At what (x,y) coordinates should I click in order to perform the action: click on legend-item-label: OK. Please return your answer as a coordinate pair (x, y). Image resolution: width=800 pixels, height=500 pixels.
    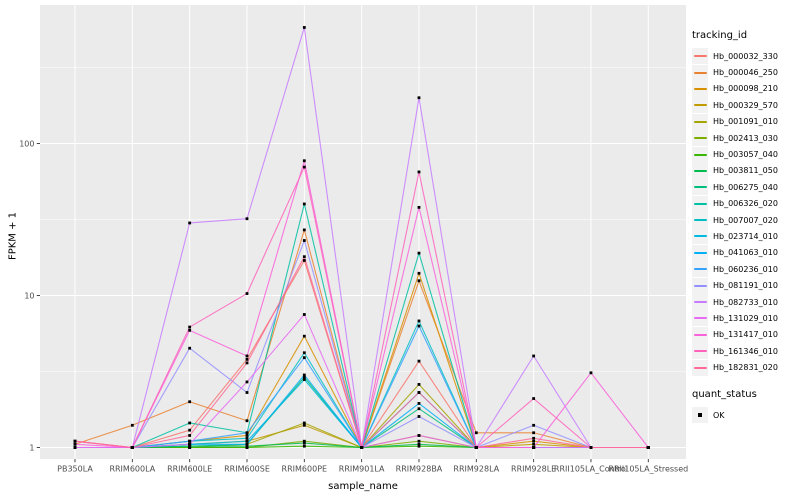
    Looking at the image, I should click on (719, 415).